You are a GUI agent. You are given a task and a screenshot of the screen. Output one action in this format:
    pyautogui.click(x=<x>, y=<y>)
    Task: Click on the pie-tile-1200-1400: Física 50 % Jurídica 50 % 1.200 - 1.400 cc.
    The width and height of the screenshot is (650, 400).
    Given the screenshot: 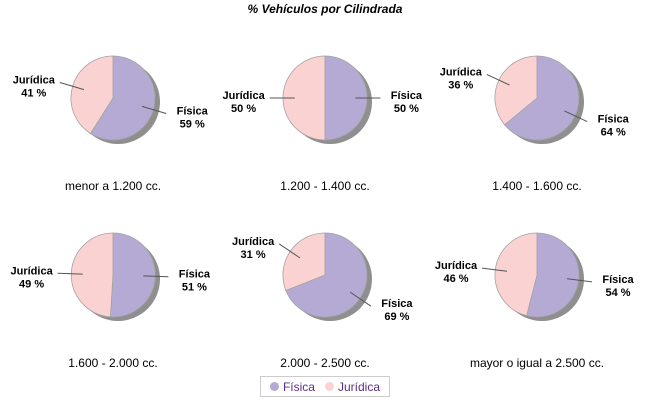 What is the action you would take?
    pyautogui.click(x=325, y=126)
    